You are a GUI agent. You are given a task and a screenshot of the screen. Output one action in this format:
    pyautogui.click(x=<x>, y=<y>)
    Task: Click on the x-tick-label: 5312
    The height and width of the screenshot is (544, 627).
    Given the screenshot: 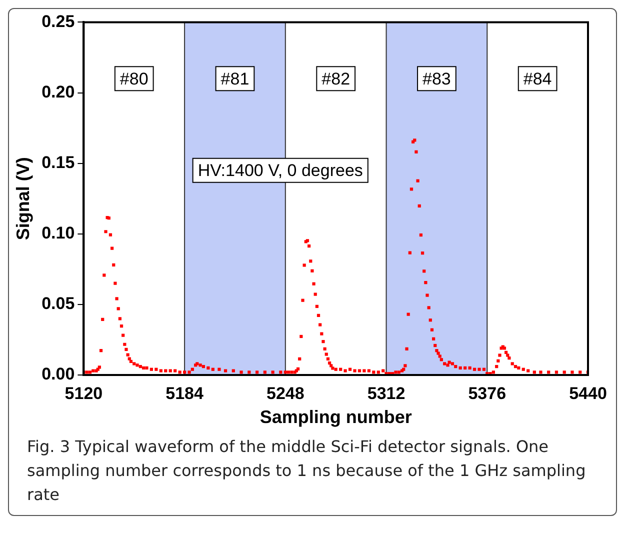 What is the action you would take?
    pyautogui.click(x=386, y=393)
    